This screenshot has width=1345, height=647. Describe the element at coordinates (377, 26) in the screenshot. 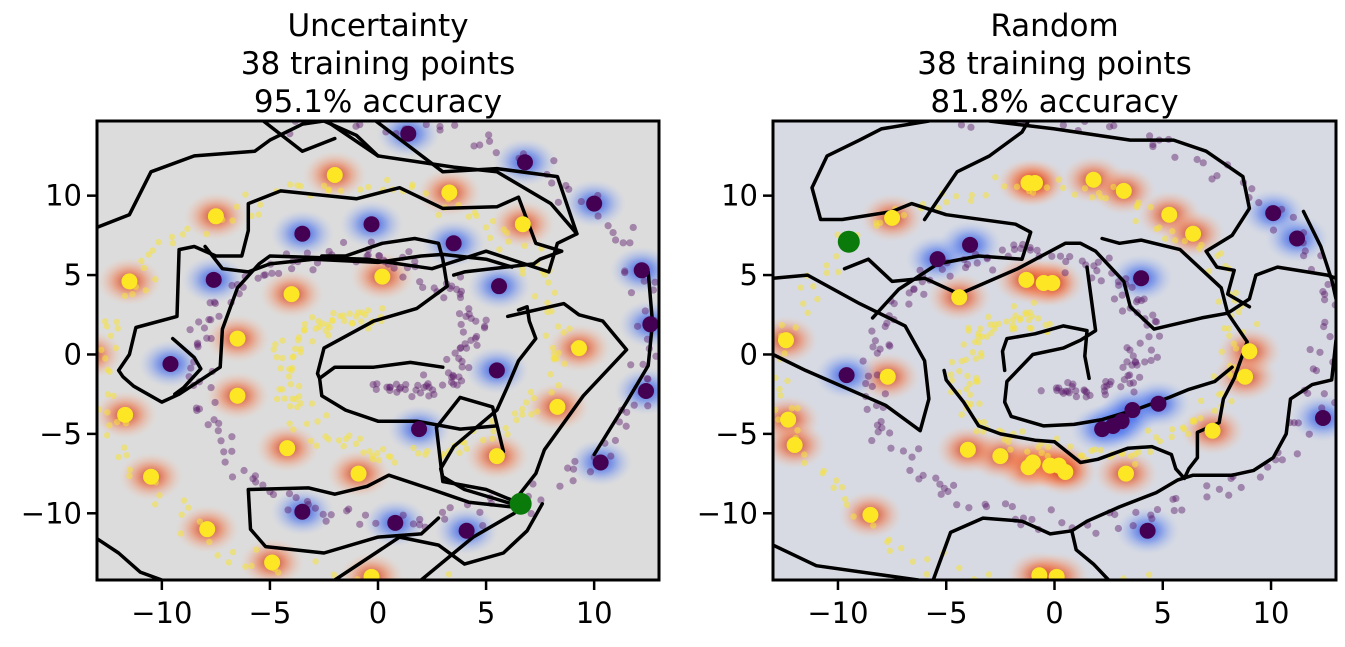

I see `chart-title-line: Uncertainty` at that location.